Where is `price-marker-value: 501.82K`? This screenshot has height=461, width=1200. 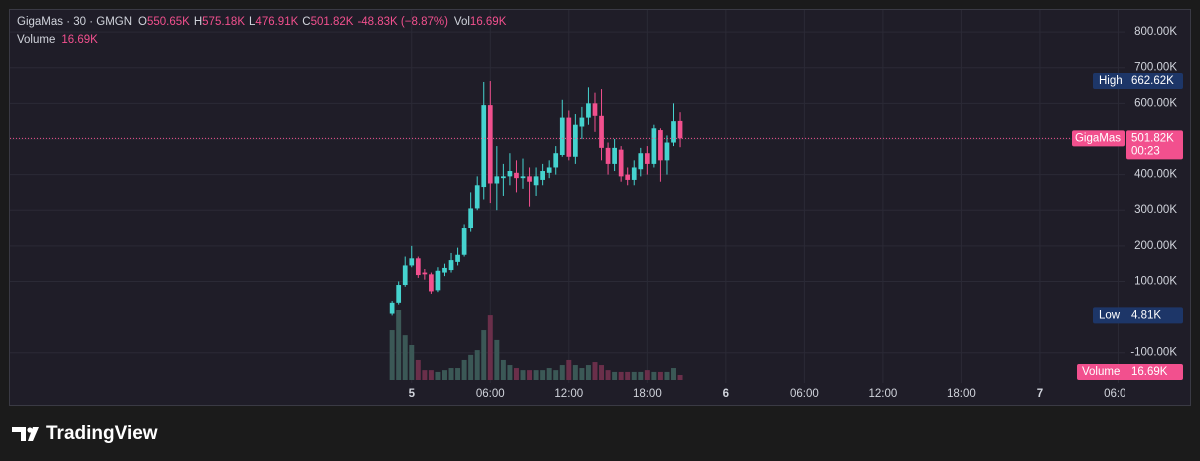
price-marker-value: 501.82K is located at coordinates (1152, 138).